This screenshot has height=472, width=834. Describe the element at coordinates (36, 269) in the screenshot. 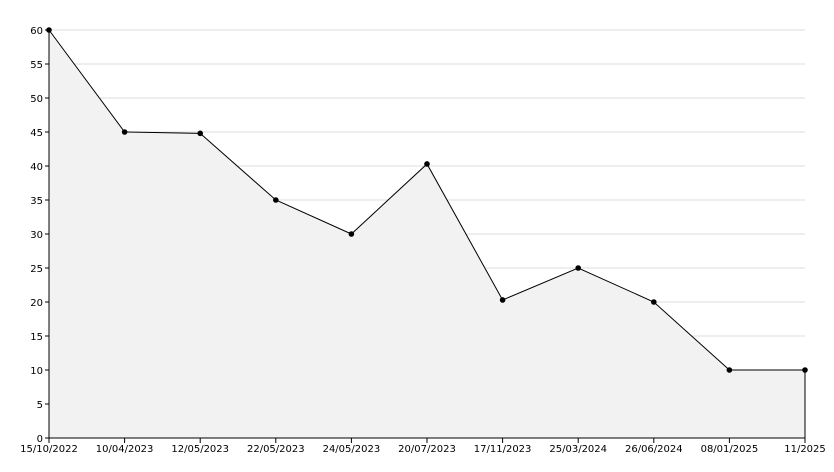

I see `y-tick-label: 25` at that location.